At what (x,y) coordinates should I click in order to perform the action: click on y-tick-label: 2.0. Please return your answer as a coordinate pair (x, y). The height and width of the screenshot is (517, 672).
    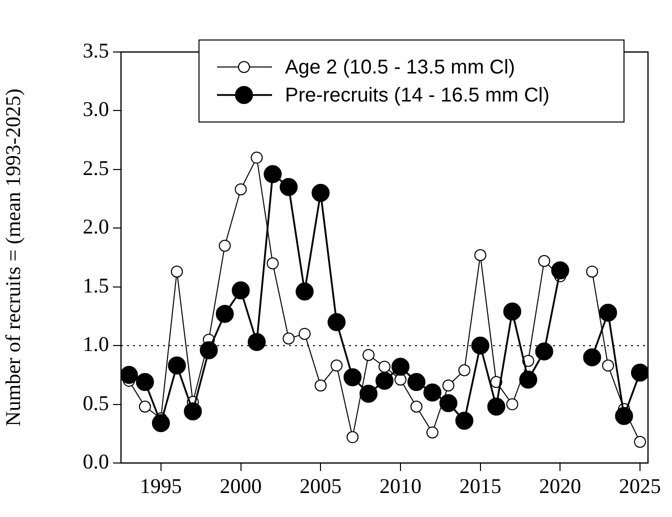
    Looking at the image, I should click on (95, 226).